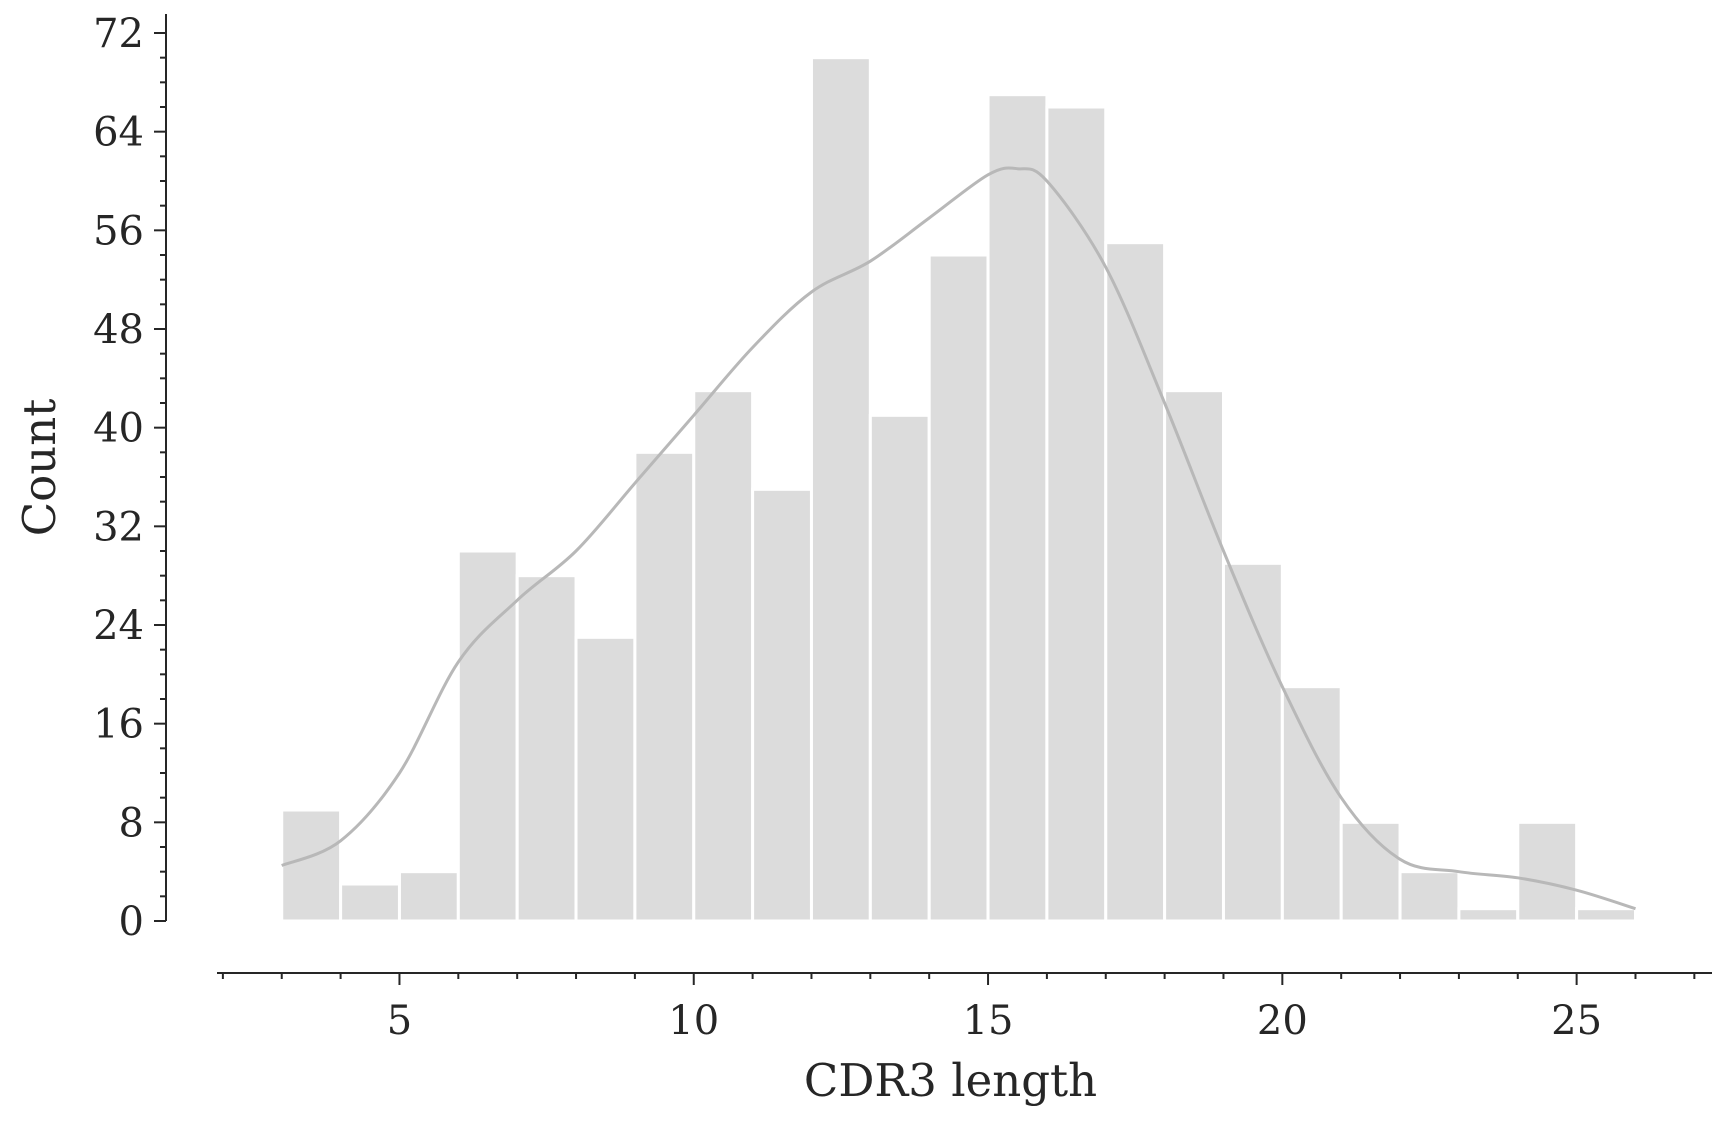 This screenshot has width=1723, height=1123. What do you see at coordinates (118, 34) in the screenshot?
I see `y-tick-label: 72` at bounding box center [118, 34].